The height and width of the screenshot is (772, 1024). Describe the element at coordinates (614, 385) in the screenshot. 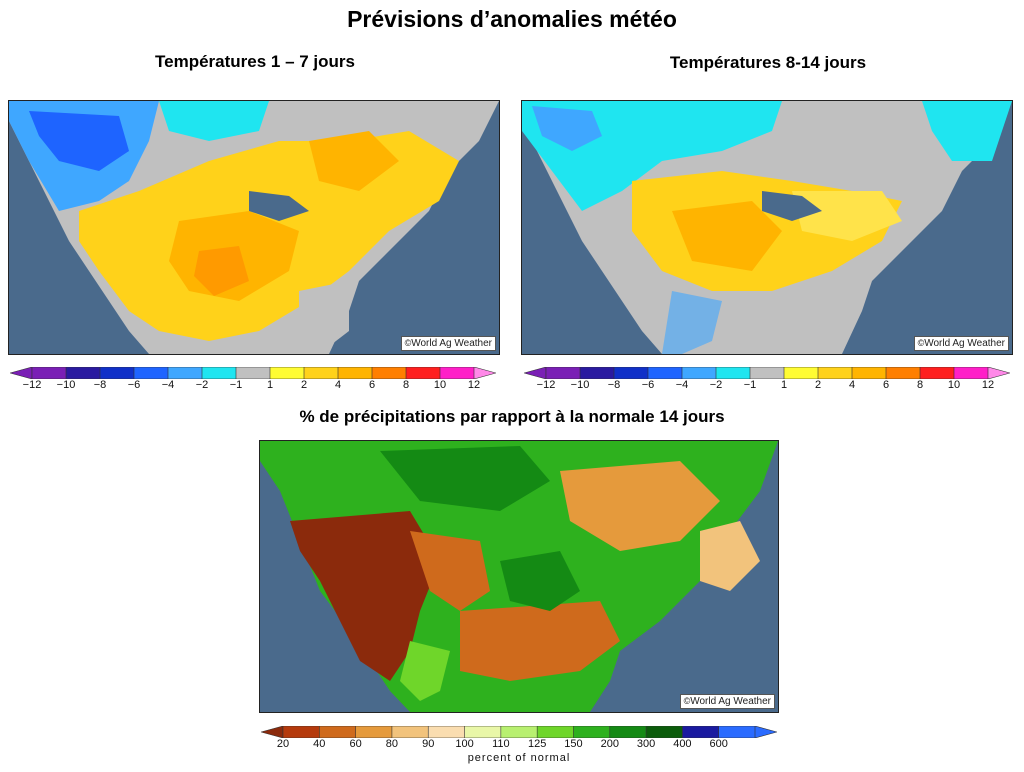

I see `temp-8-14-legend-tick-label: −8` at that location.